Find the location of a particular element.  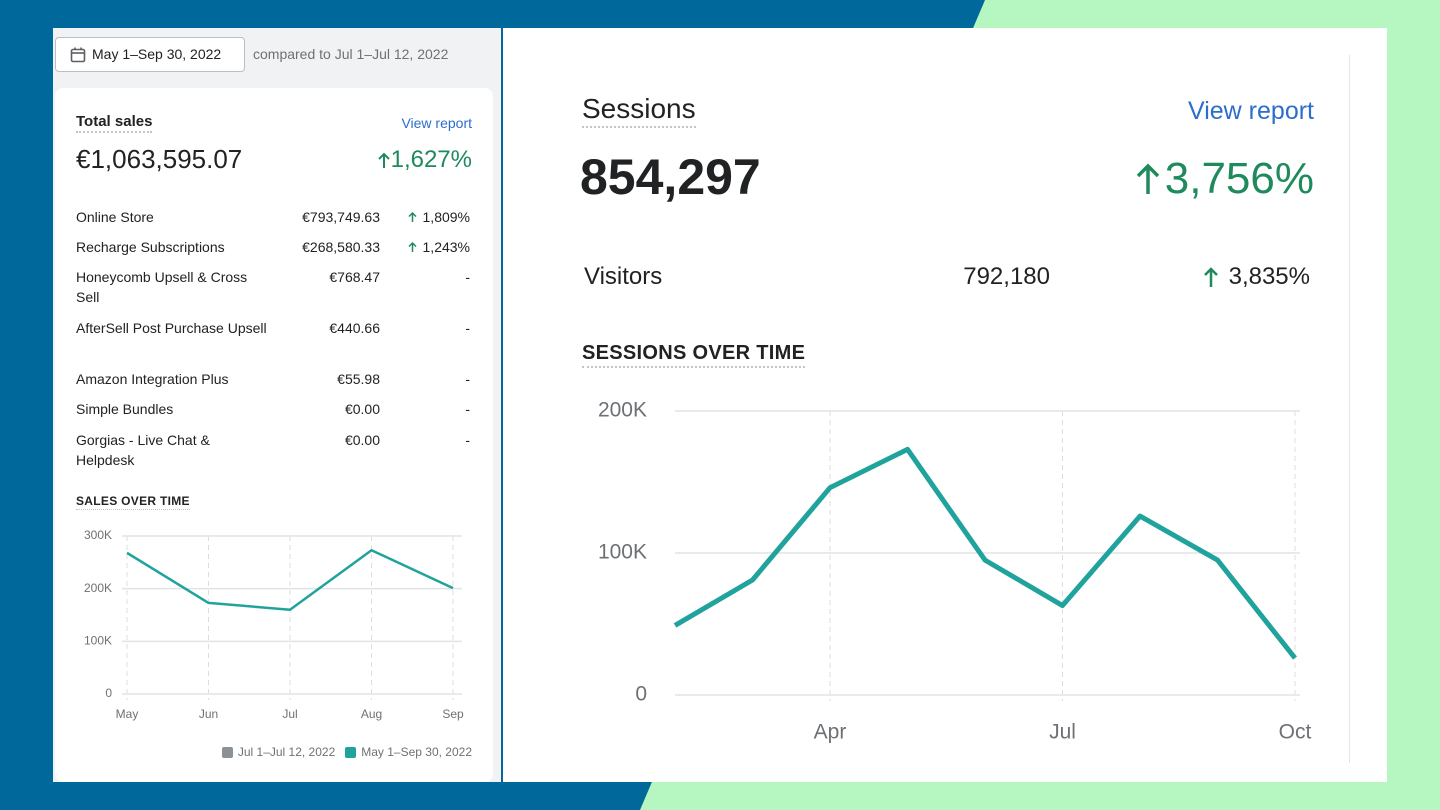

row-change: 1,243% is located at coordinates (438, 247).